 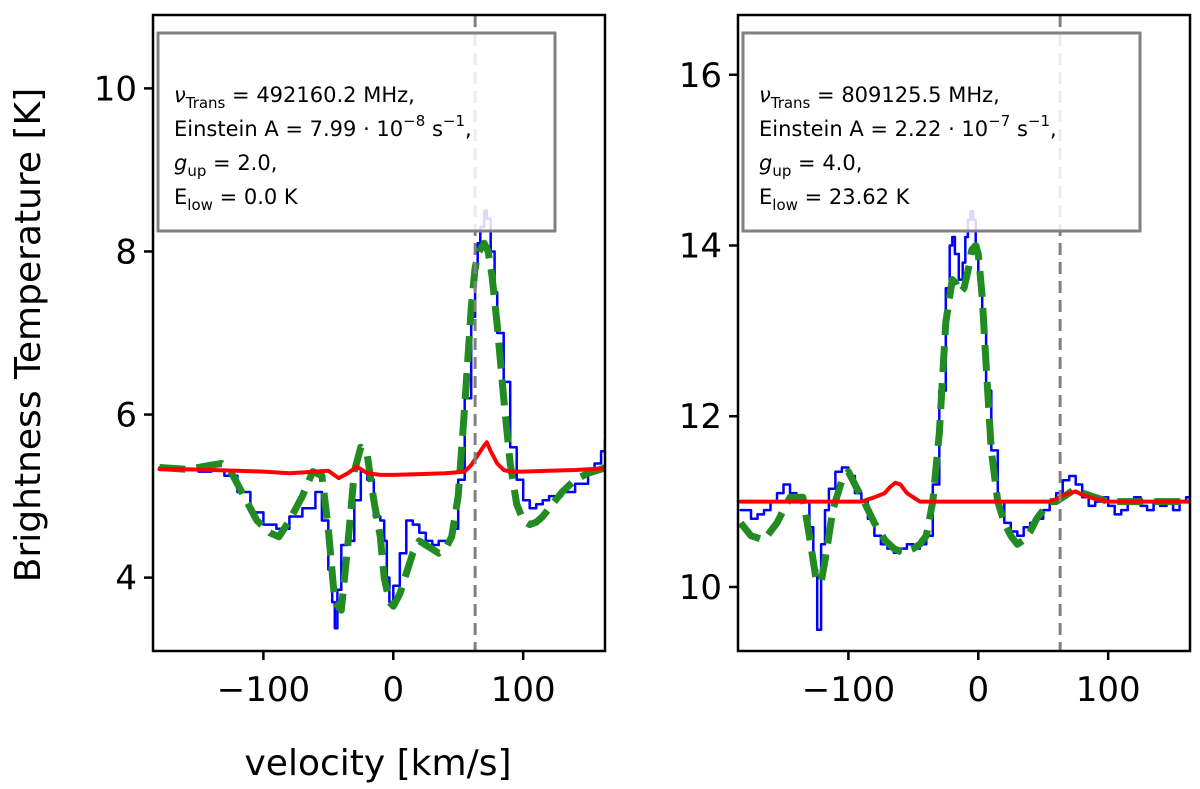 I want to click on svg-text: Einstein A = 2.22 · 10−7 s−1,, so click(x=908, y=126).